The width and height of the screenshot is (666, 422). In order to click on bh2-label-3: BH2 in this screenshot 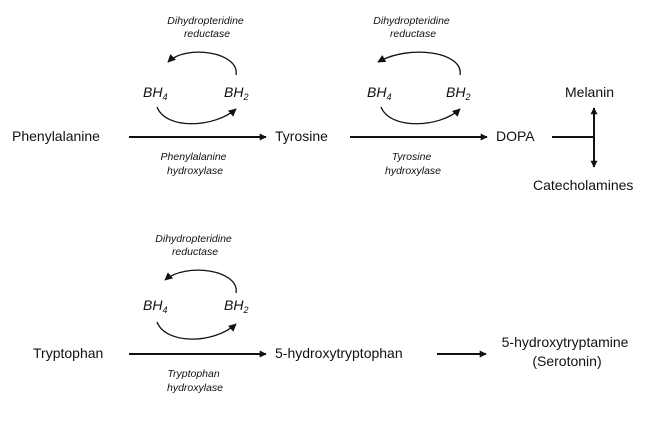, I will do `click(236, 306)`.